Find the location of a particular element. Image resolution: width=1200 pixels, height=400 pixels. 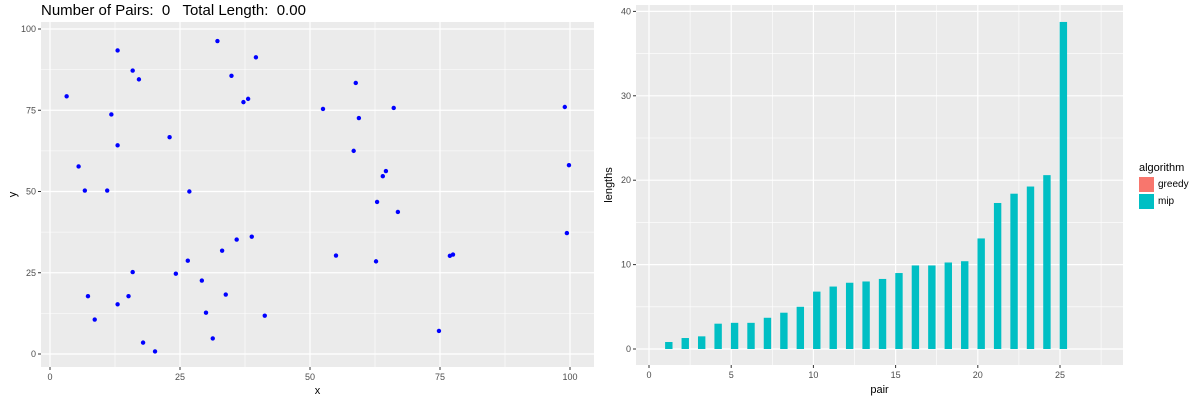

y-axis-label: y is located at coordinates (13, 194).